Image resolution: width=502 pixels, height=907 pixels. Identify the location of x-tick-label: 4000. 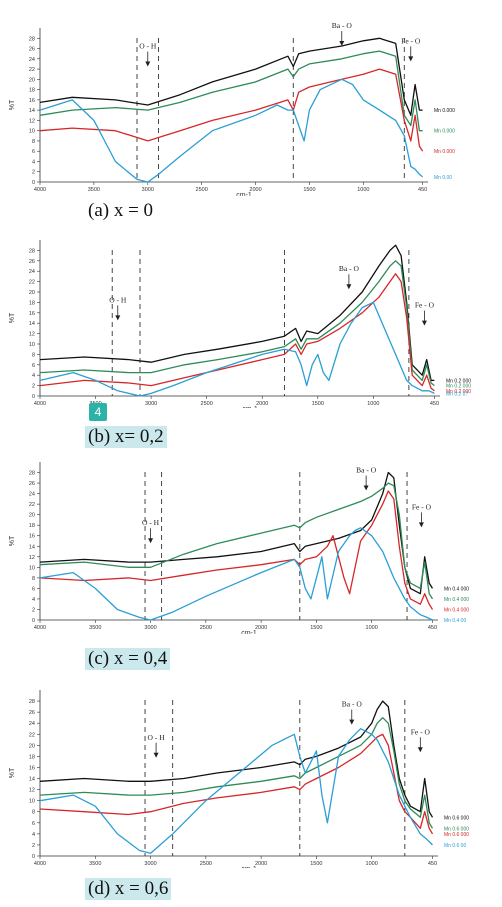
(40, 404).